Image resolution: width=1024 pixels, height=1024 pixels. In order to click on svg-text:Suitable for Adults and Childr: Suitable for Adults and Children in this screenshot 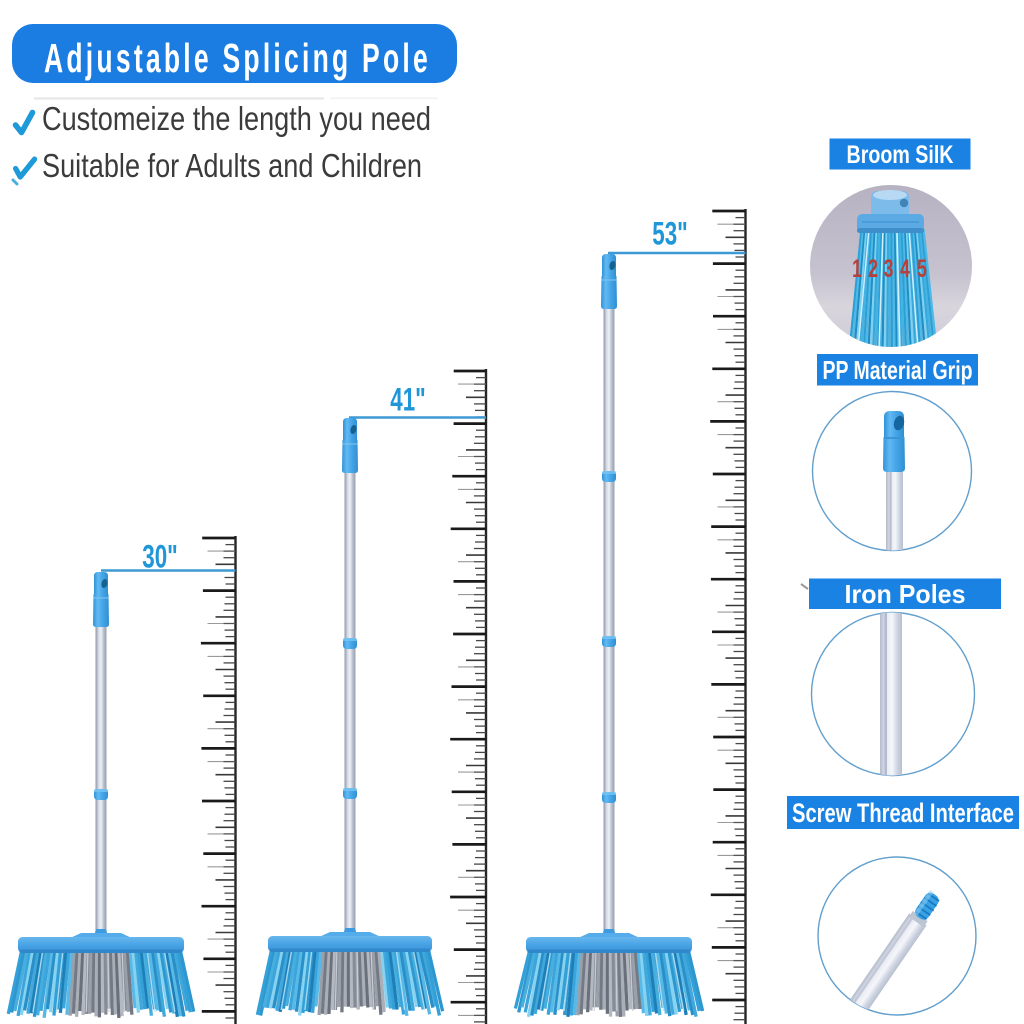, I will do `click(232, 165)`.